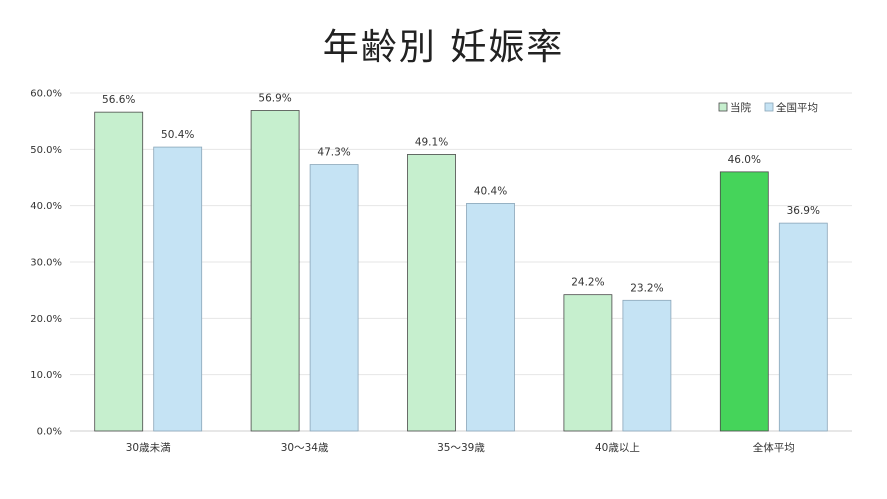 The width and height of the screenshot is (887, 499). What do you see at coordinates (617, 448) in the screenshot?
I see `x-category-label: 40歳以上` at bounding box center [617, 448].